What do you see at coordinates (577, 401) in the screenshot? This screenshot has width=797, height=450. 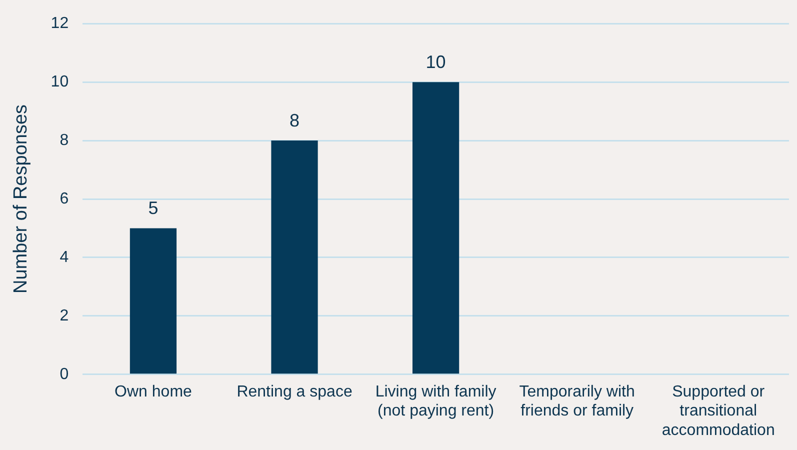 I see `x-tick-label: Temporarily with friends or family` at bounding box center [577, 401].